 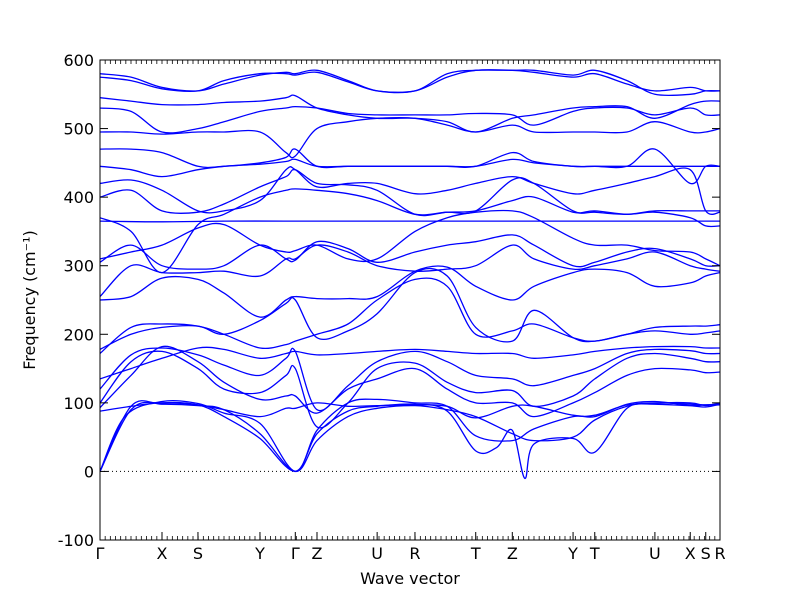 What do you see at coordinates (410, 578) in the screenshot?
I see `x-axis-label: Wave vector` at bounding box center [410, 578].